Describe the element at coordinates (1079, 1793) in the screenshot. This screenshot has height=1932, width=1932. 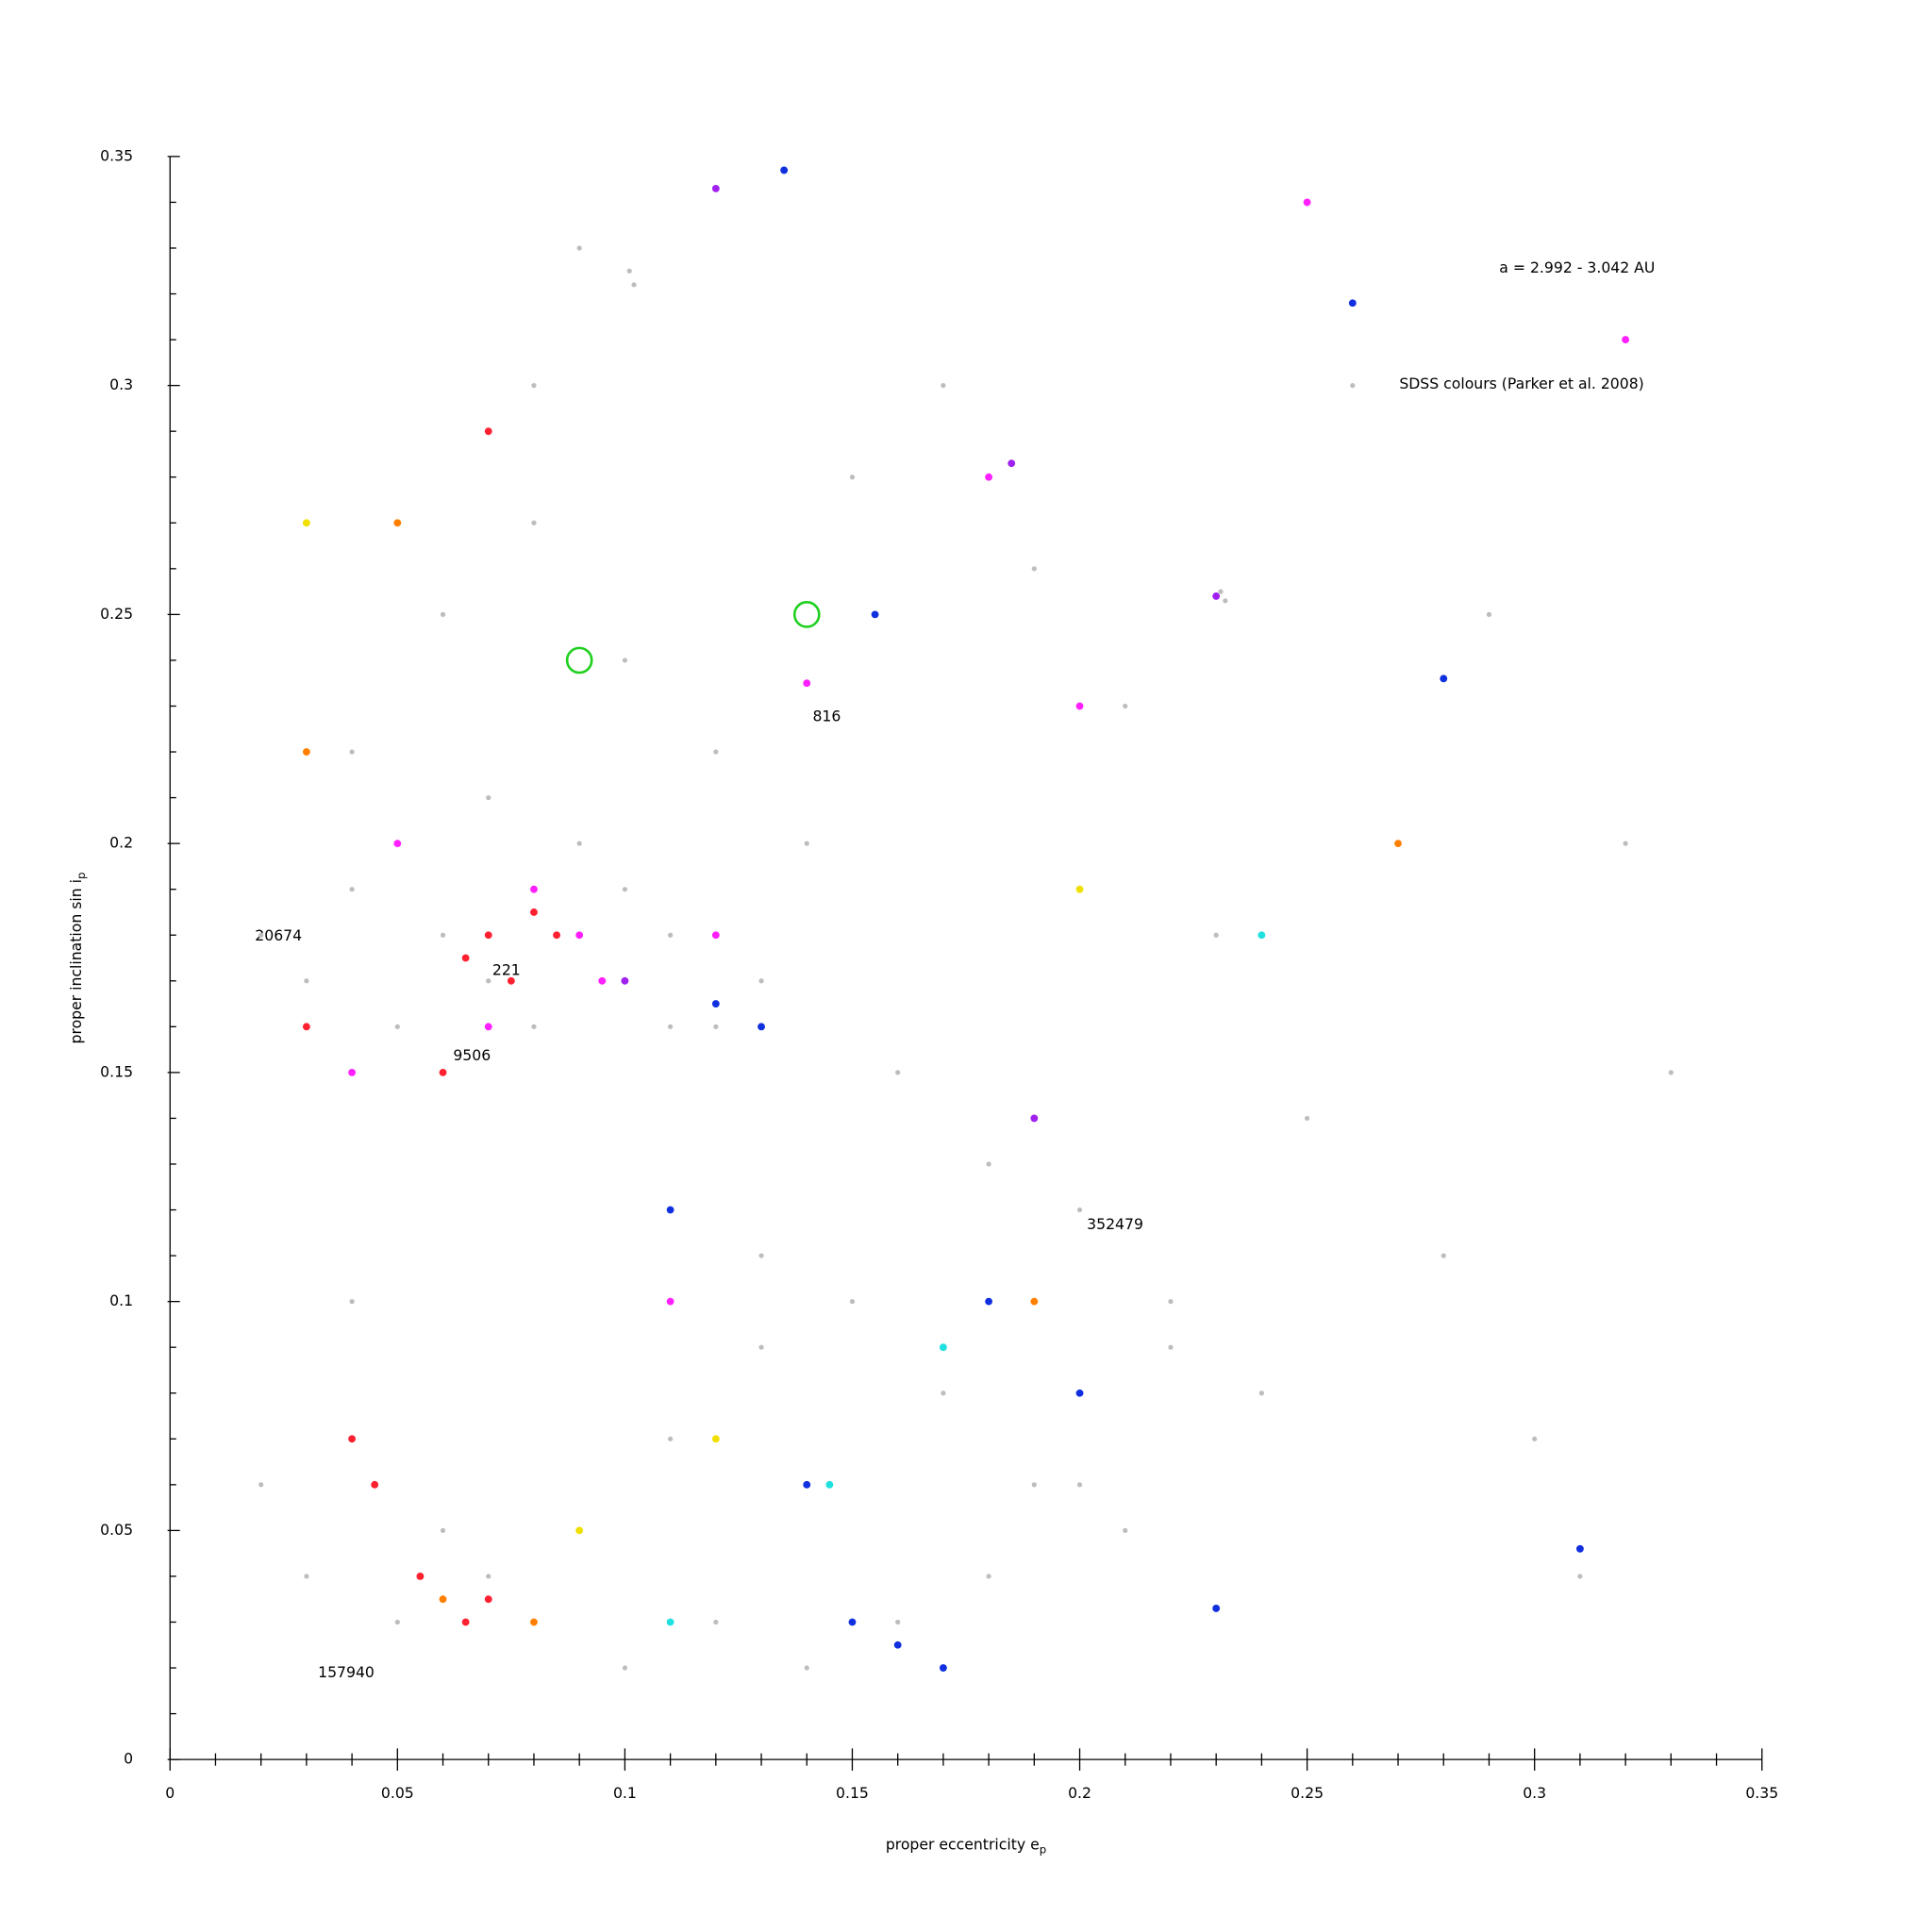
I see `x-tick-label: 0.2` at that location.